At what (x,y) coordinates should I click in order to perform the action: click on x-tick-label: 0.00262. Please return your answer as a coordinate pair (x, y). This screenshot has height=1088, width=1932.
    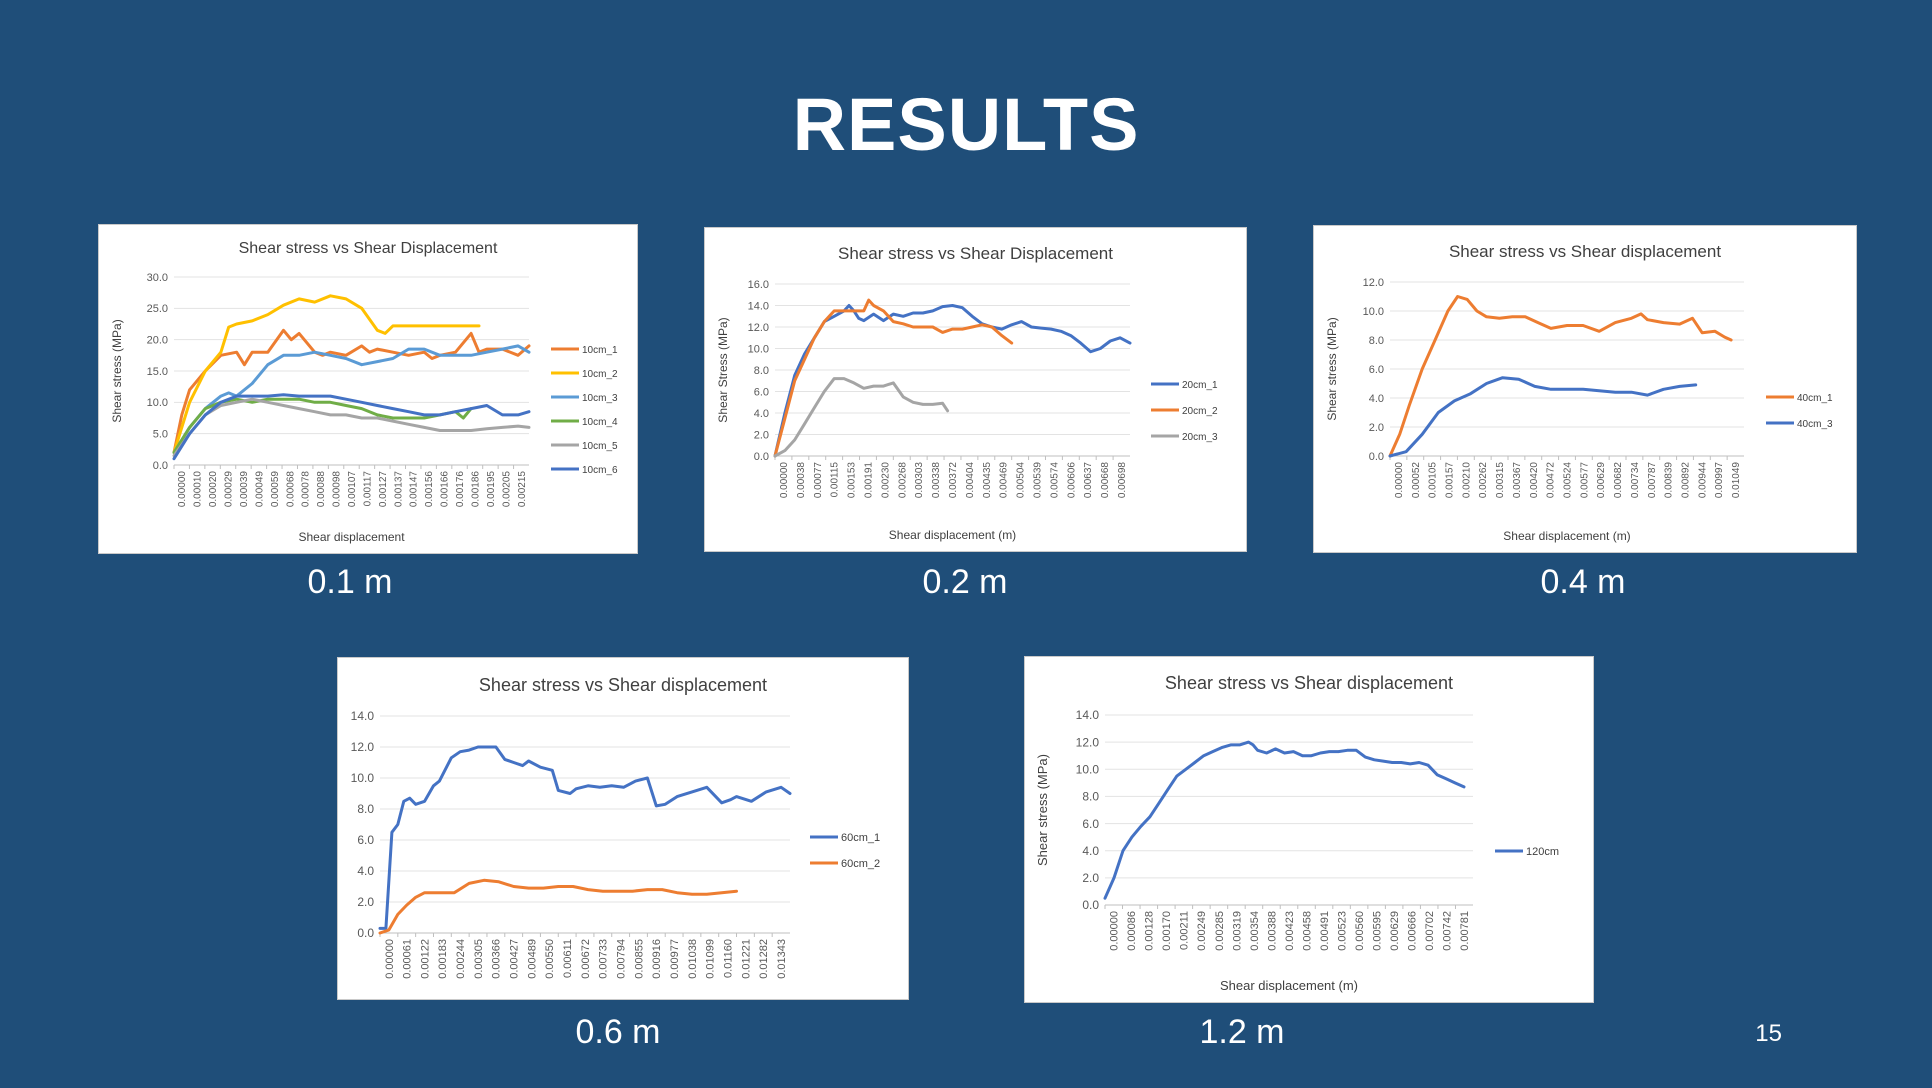
    Looking at the image, I should click on (1483, 480).